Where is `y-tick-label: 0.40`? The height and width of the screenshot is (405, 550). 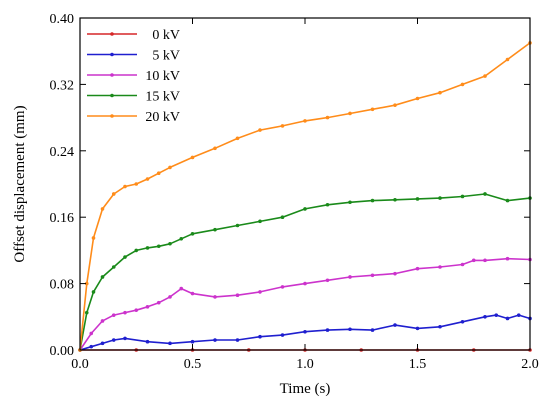 y-tick-label: 0.40 is located at coordinates (62, 19).